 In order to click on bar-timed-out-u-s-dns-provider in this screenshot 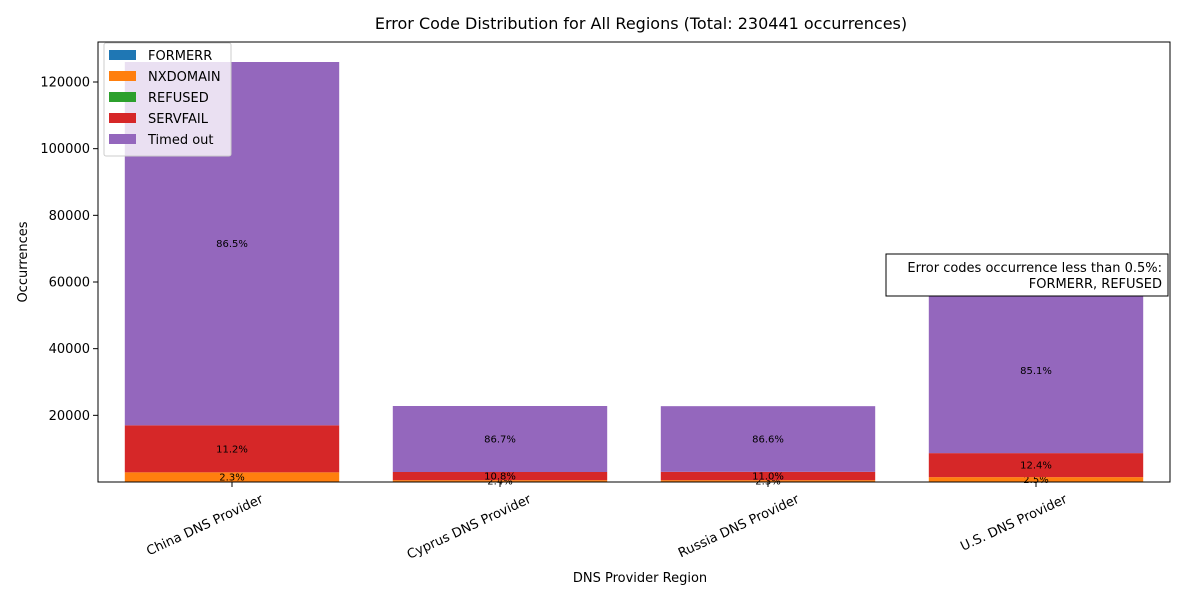, I will do `click(1036, 370)`.